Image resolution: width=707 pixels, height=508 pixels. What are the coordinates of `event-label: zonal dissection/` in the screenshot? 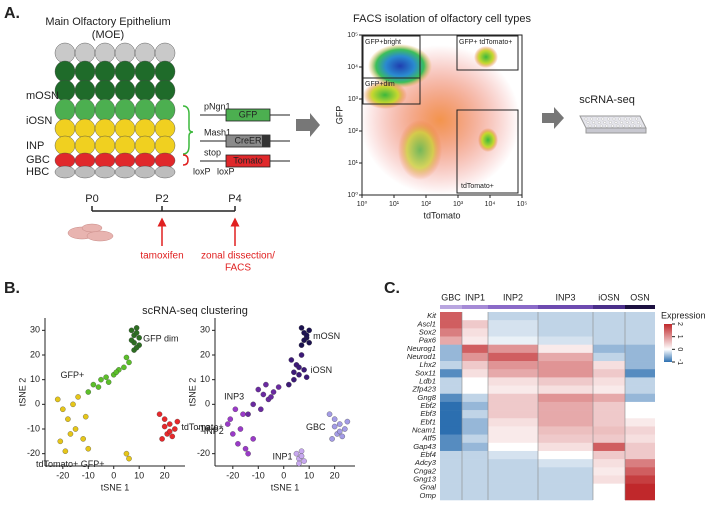 It's located at (238, 256).